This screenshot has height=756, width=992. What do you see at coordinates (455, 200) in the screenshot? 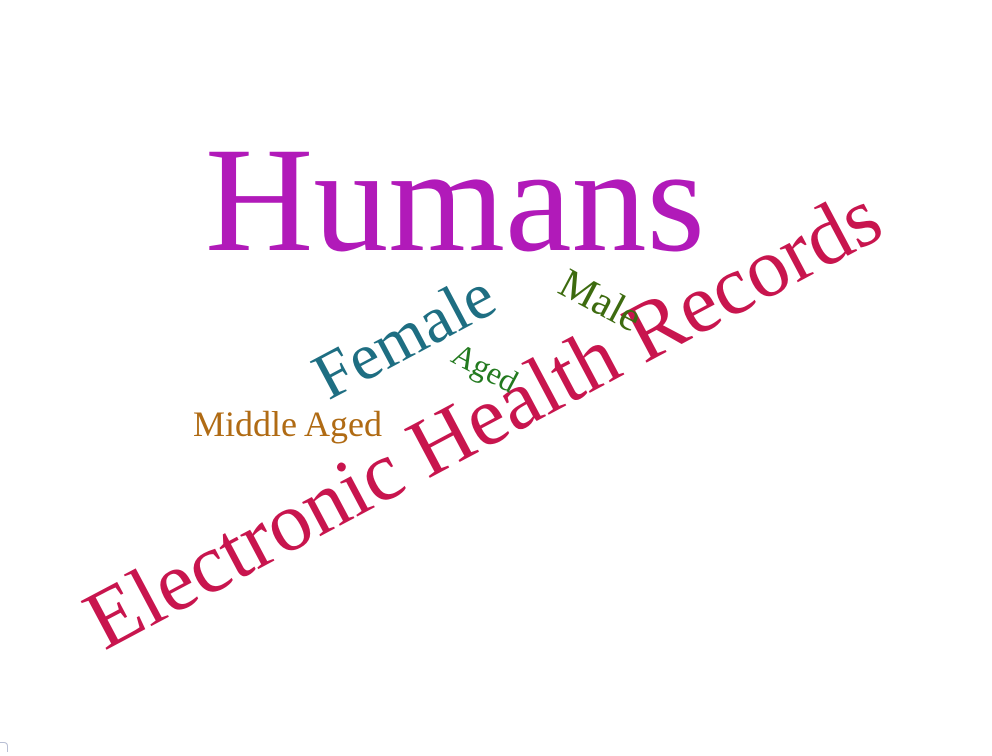
I see `word-humans: Humans` at bounding box center [455, 200].